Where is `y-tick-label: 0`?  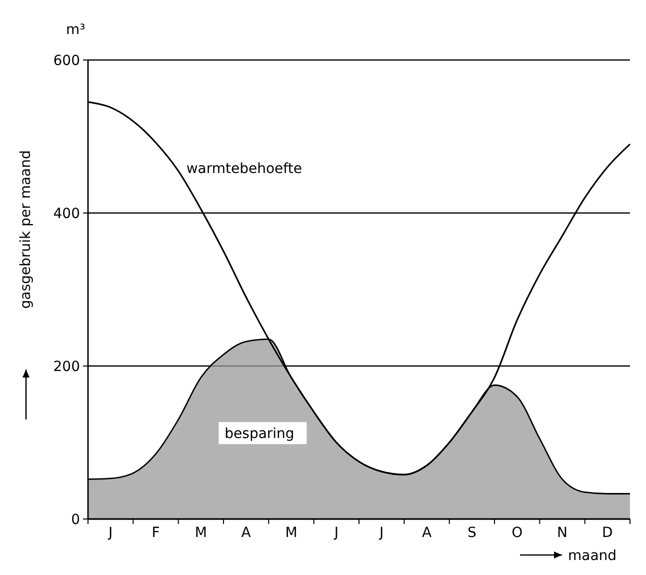 y-tick-label: 0 is located at coordinates (75, 520).